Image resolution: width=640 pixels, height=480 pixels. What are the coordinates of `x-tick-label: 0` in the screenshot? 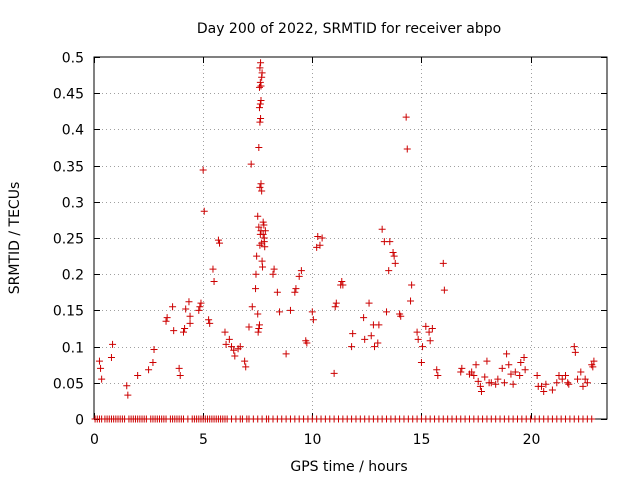 It's located at (94, 440).